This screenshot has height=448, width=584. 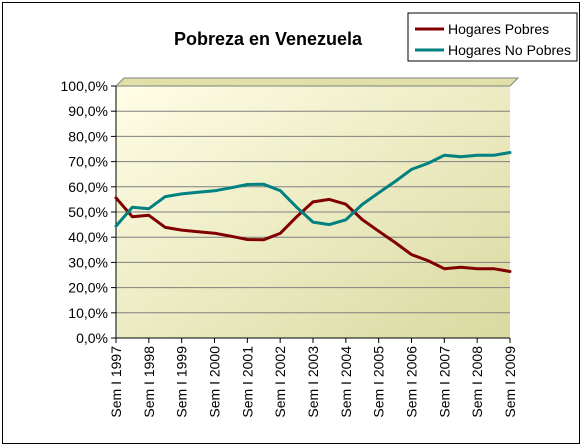 What do you see at coordinates (510, 382) in the screenshot?
I see `x-tick-label: Sem I 2009` at bounding box center [510, 382].